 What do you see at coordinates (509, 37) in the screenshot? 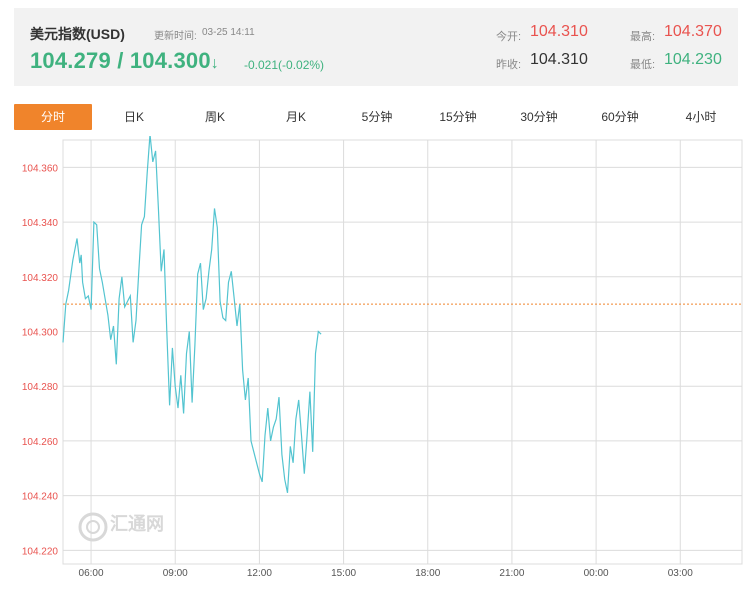
I see `open-label: 今开:` at bounding box center [509, 37].